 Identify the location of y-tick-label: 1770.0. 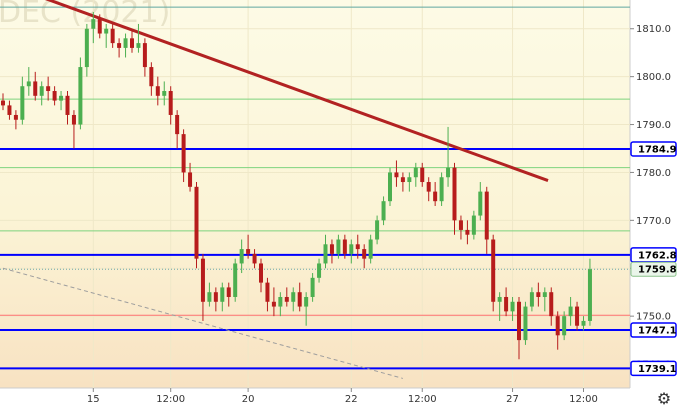
(653, 221).